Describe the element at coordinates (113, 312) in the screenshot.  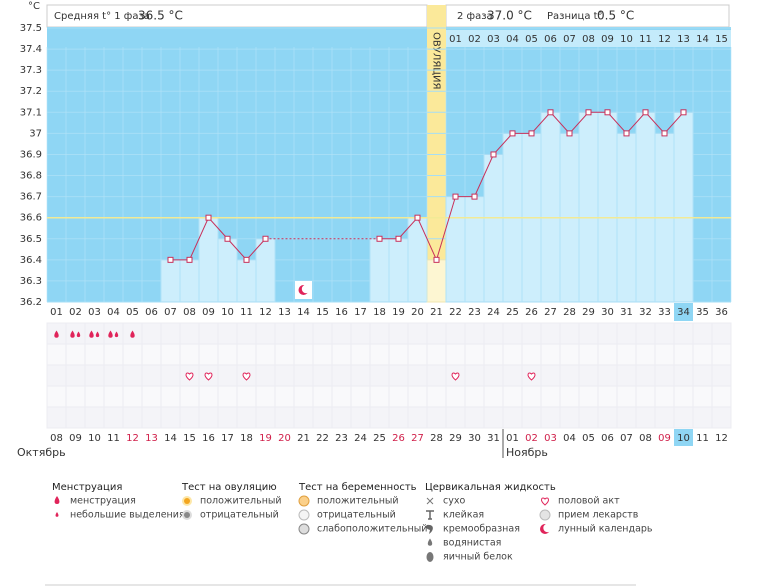
I see `cycle-day: 04` at that location.